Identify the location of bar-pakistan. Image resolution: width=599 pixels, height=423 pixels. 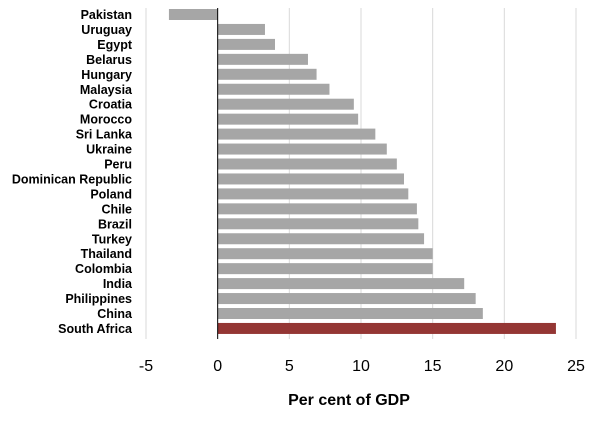
(193, 14).